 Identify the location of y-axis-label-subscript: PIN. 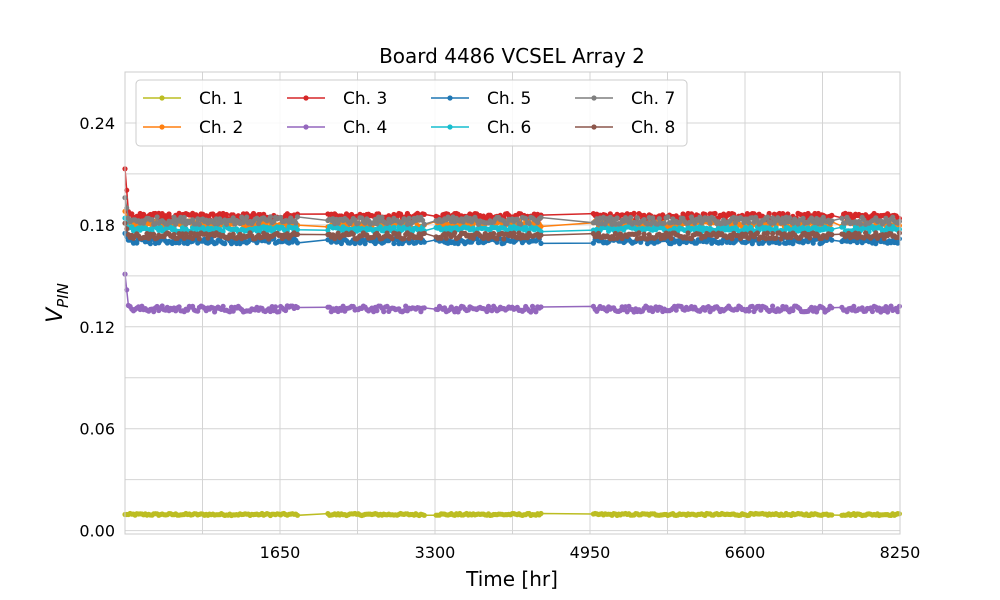
(63, 295).